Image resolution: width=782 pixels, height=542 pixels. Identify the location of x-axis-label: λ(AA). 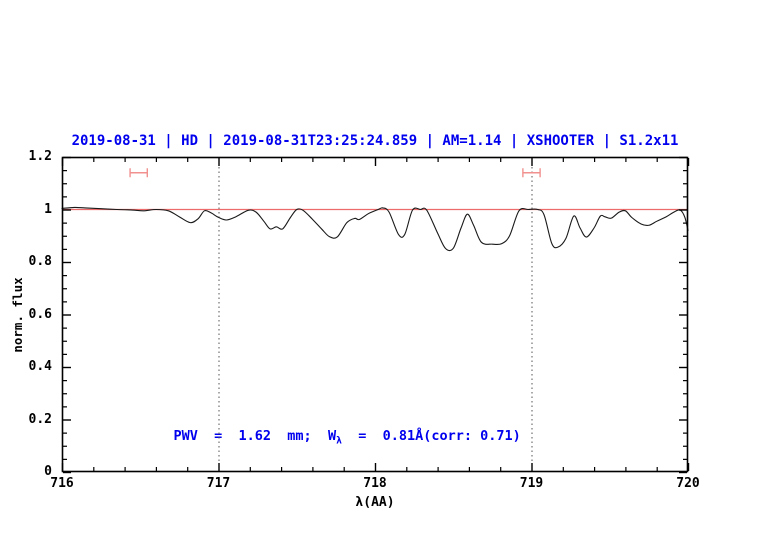
(375, 502).